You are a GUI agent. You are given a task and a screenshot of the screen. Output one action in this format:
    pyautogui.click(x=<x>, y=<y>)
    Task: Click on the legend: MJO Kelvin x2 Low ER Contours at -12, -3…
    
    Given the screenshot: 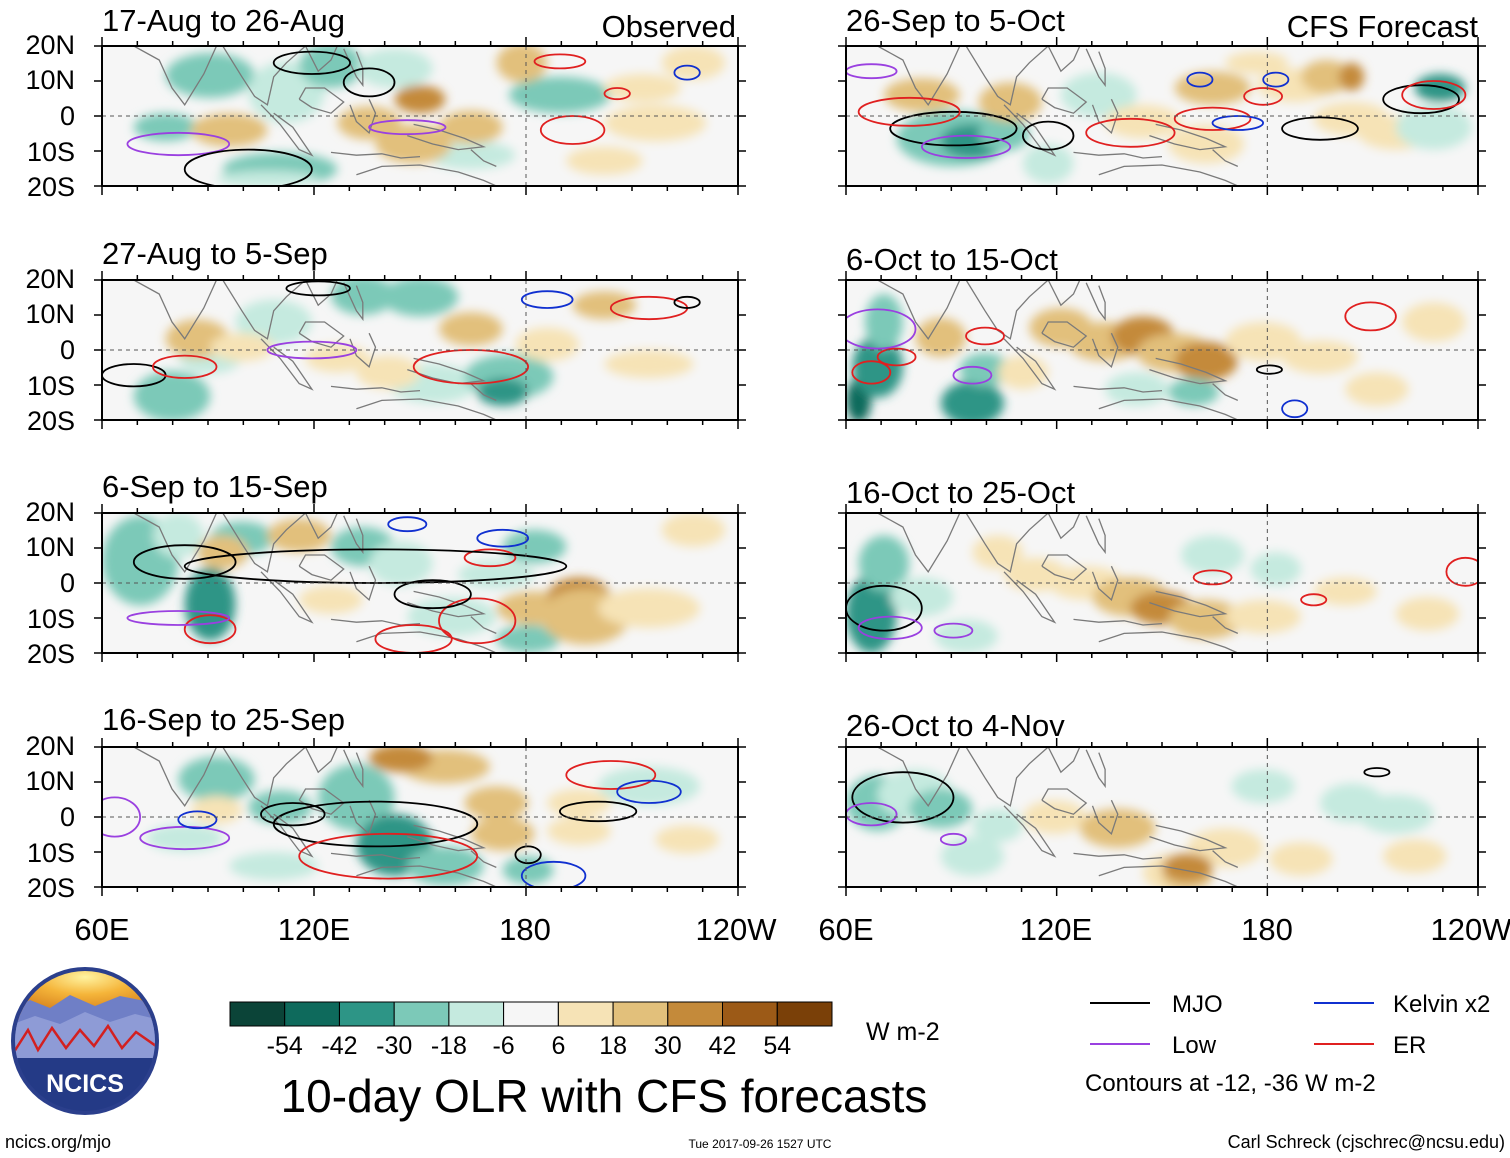 What is the action you would take?
    pyautogui.click(x=1287, y=1044)
    